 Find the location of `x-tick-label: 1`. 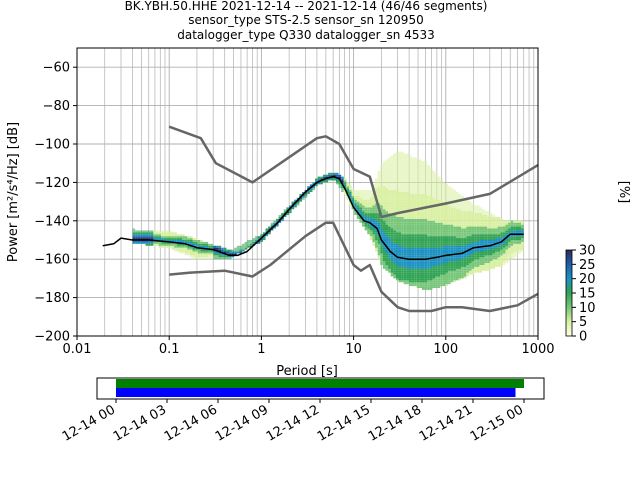

x-tick-label: 1 is located at coordinates (261, 349).